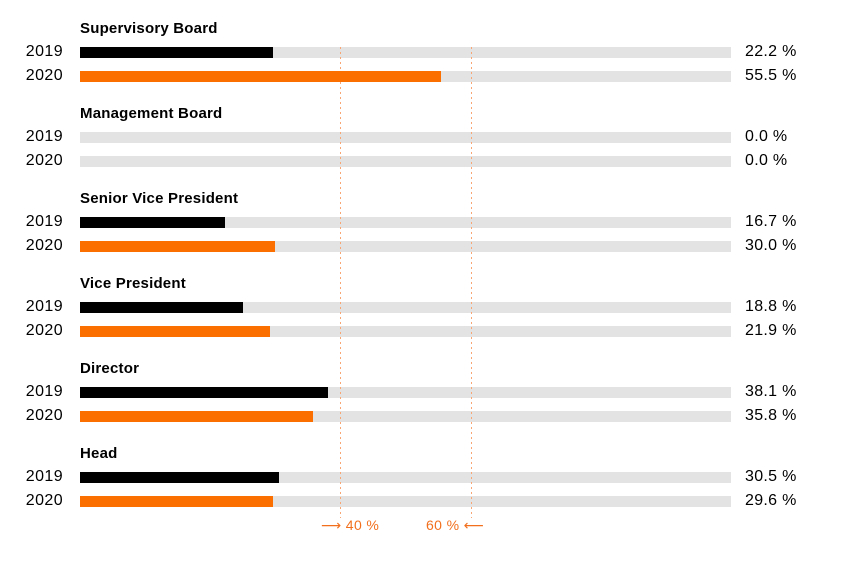 The image size is (845, 563). I want to click on bar-row: 2020 30.0 %, so click(422, 246).